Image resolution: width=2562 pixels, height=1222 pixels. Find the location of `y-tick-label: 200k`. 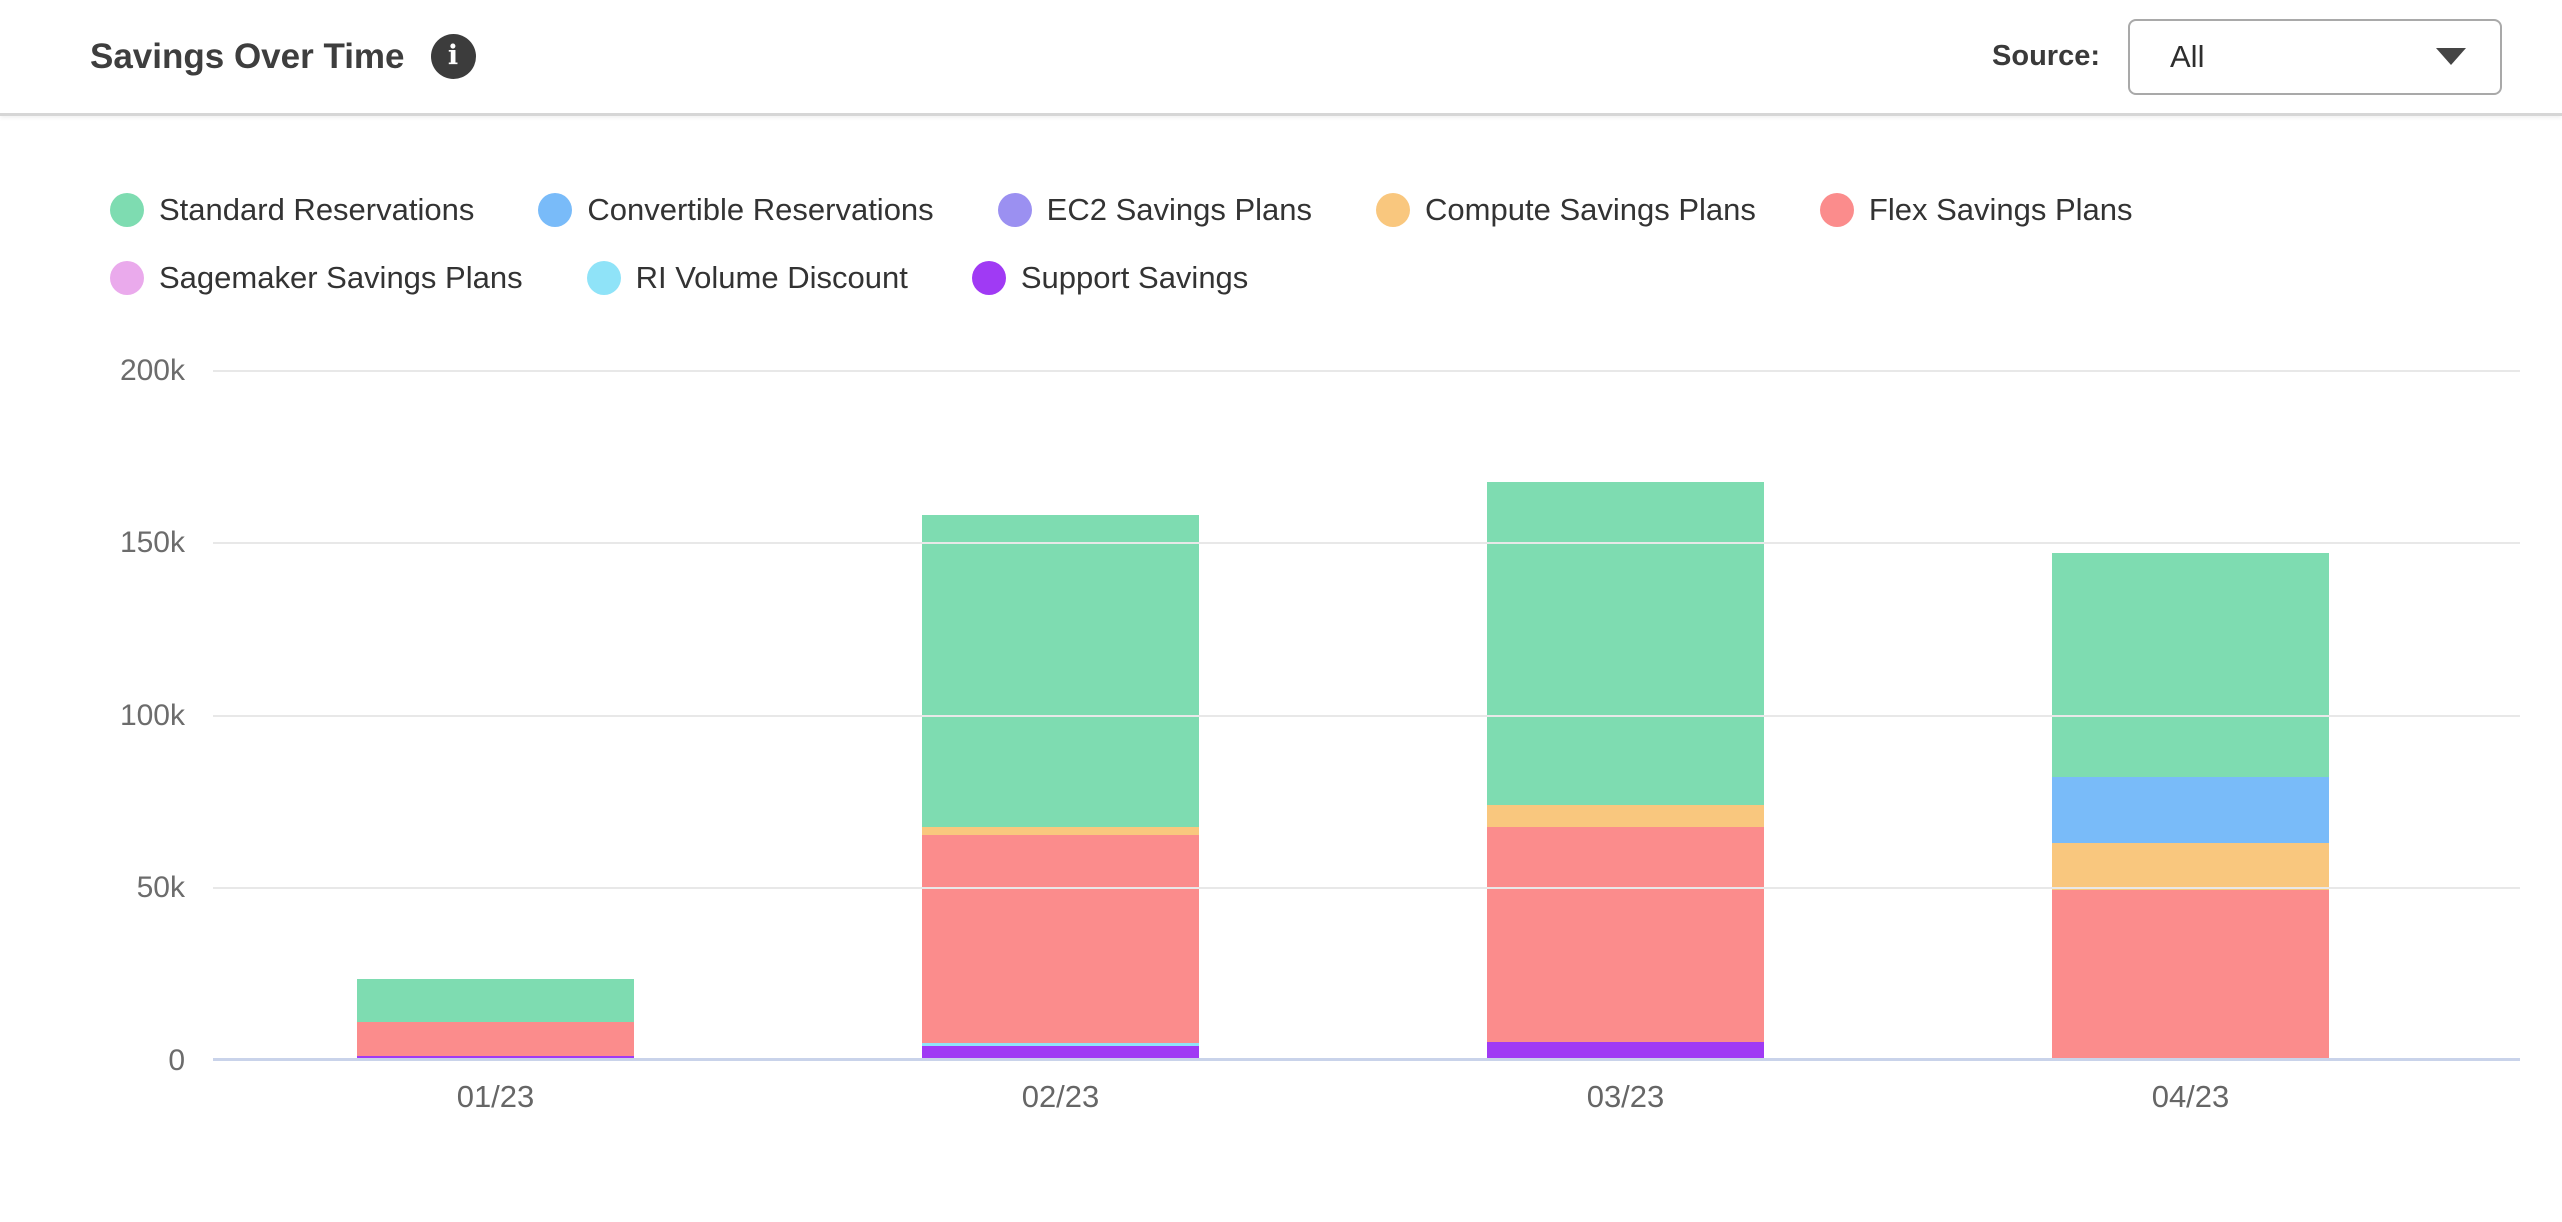

y-tick-label: 200k is located at coordinates (152, 370).